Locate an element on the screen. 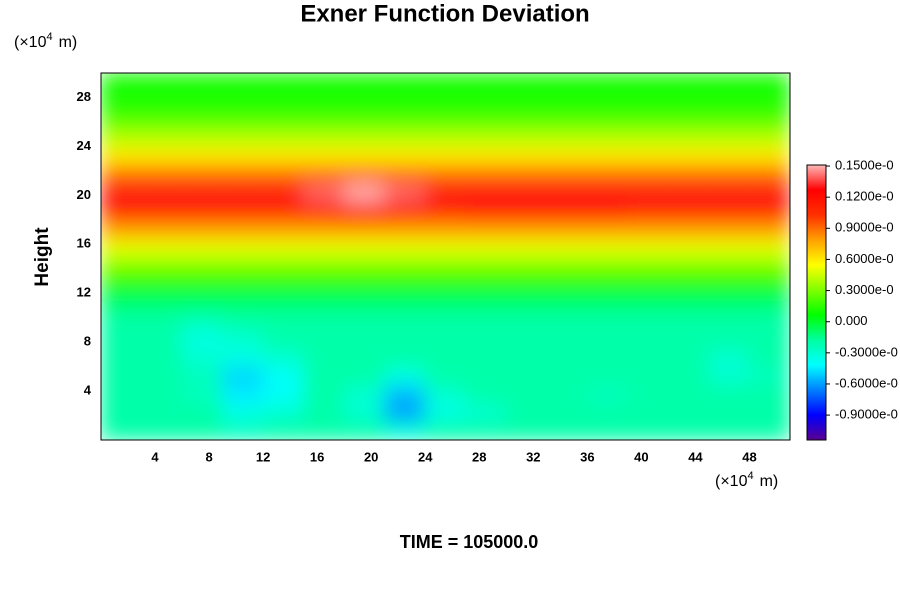 Image resolution: width=900 pixels, height=600 pixels. x-unit-unit: m) is located at coordinates (769, 481).